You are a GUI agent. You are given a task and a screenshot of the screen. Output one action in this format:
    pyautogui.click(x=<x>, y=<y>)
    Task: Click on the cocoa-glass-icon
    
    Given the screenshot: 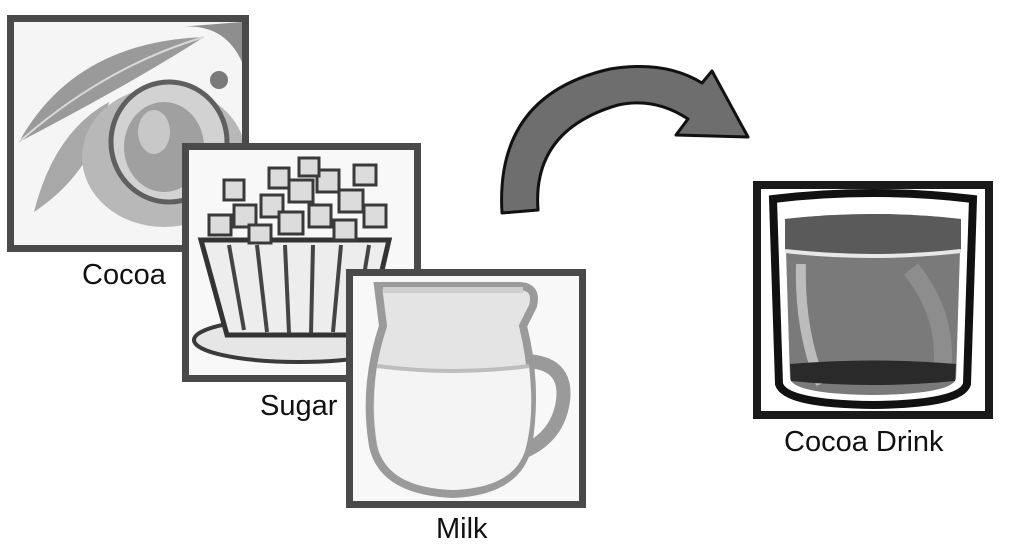 What is the action you would take?
    pyautogui.click(x=873, y=300)
    